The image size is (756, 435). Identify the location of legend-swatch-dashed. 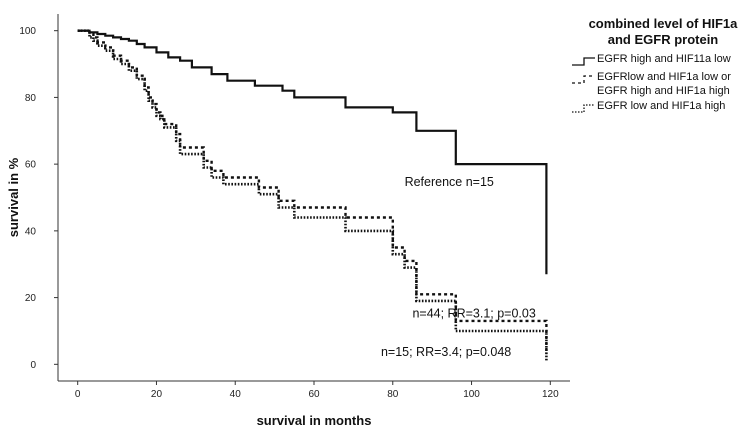
(583, 79).